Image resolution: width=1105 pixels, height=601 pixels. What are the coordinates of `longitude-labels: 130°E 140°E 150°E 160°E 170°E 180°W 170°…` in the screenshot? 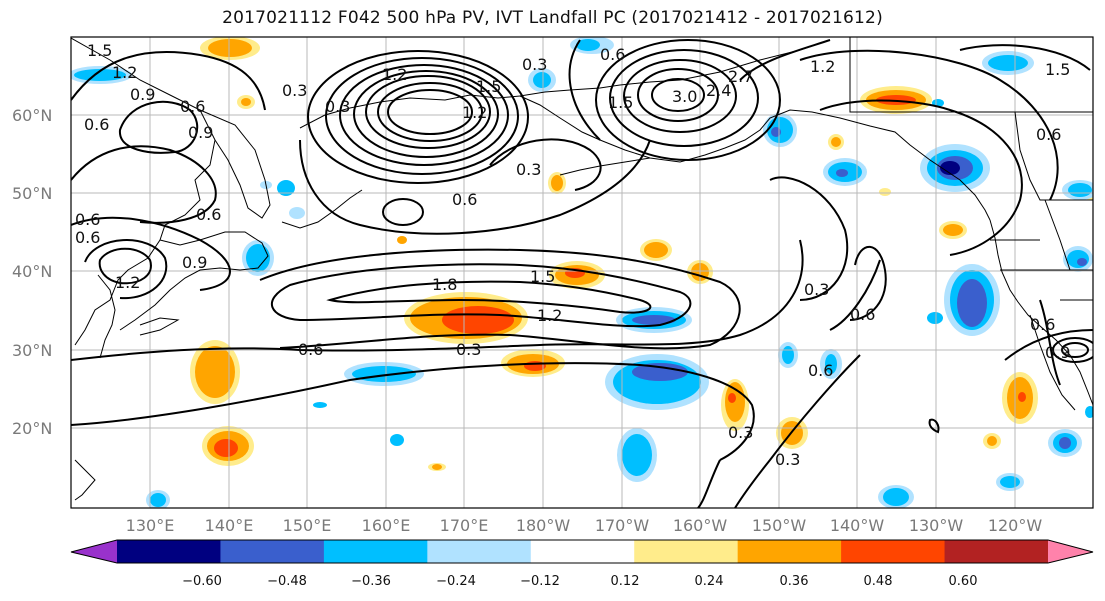 It's located at (584, 525).